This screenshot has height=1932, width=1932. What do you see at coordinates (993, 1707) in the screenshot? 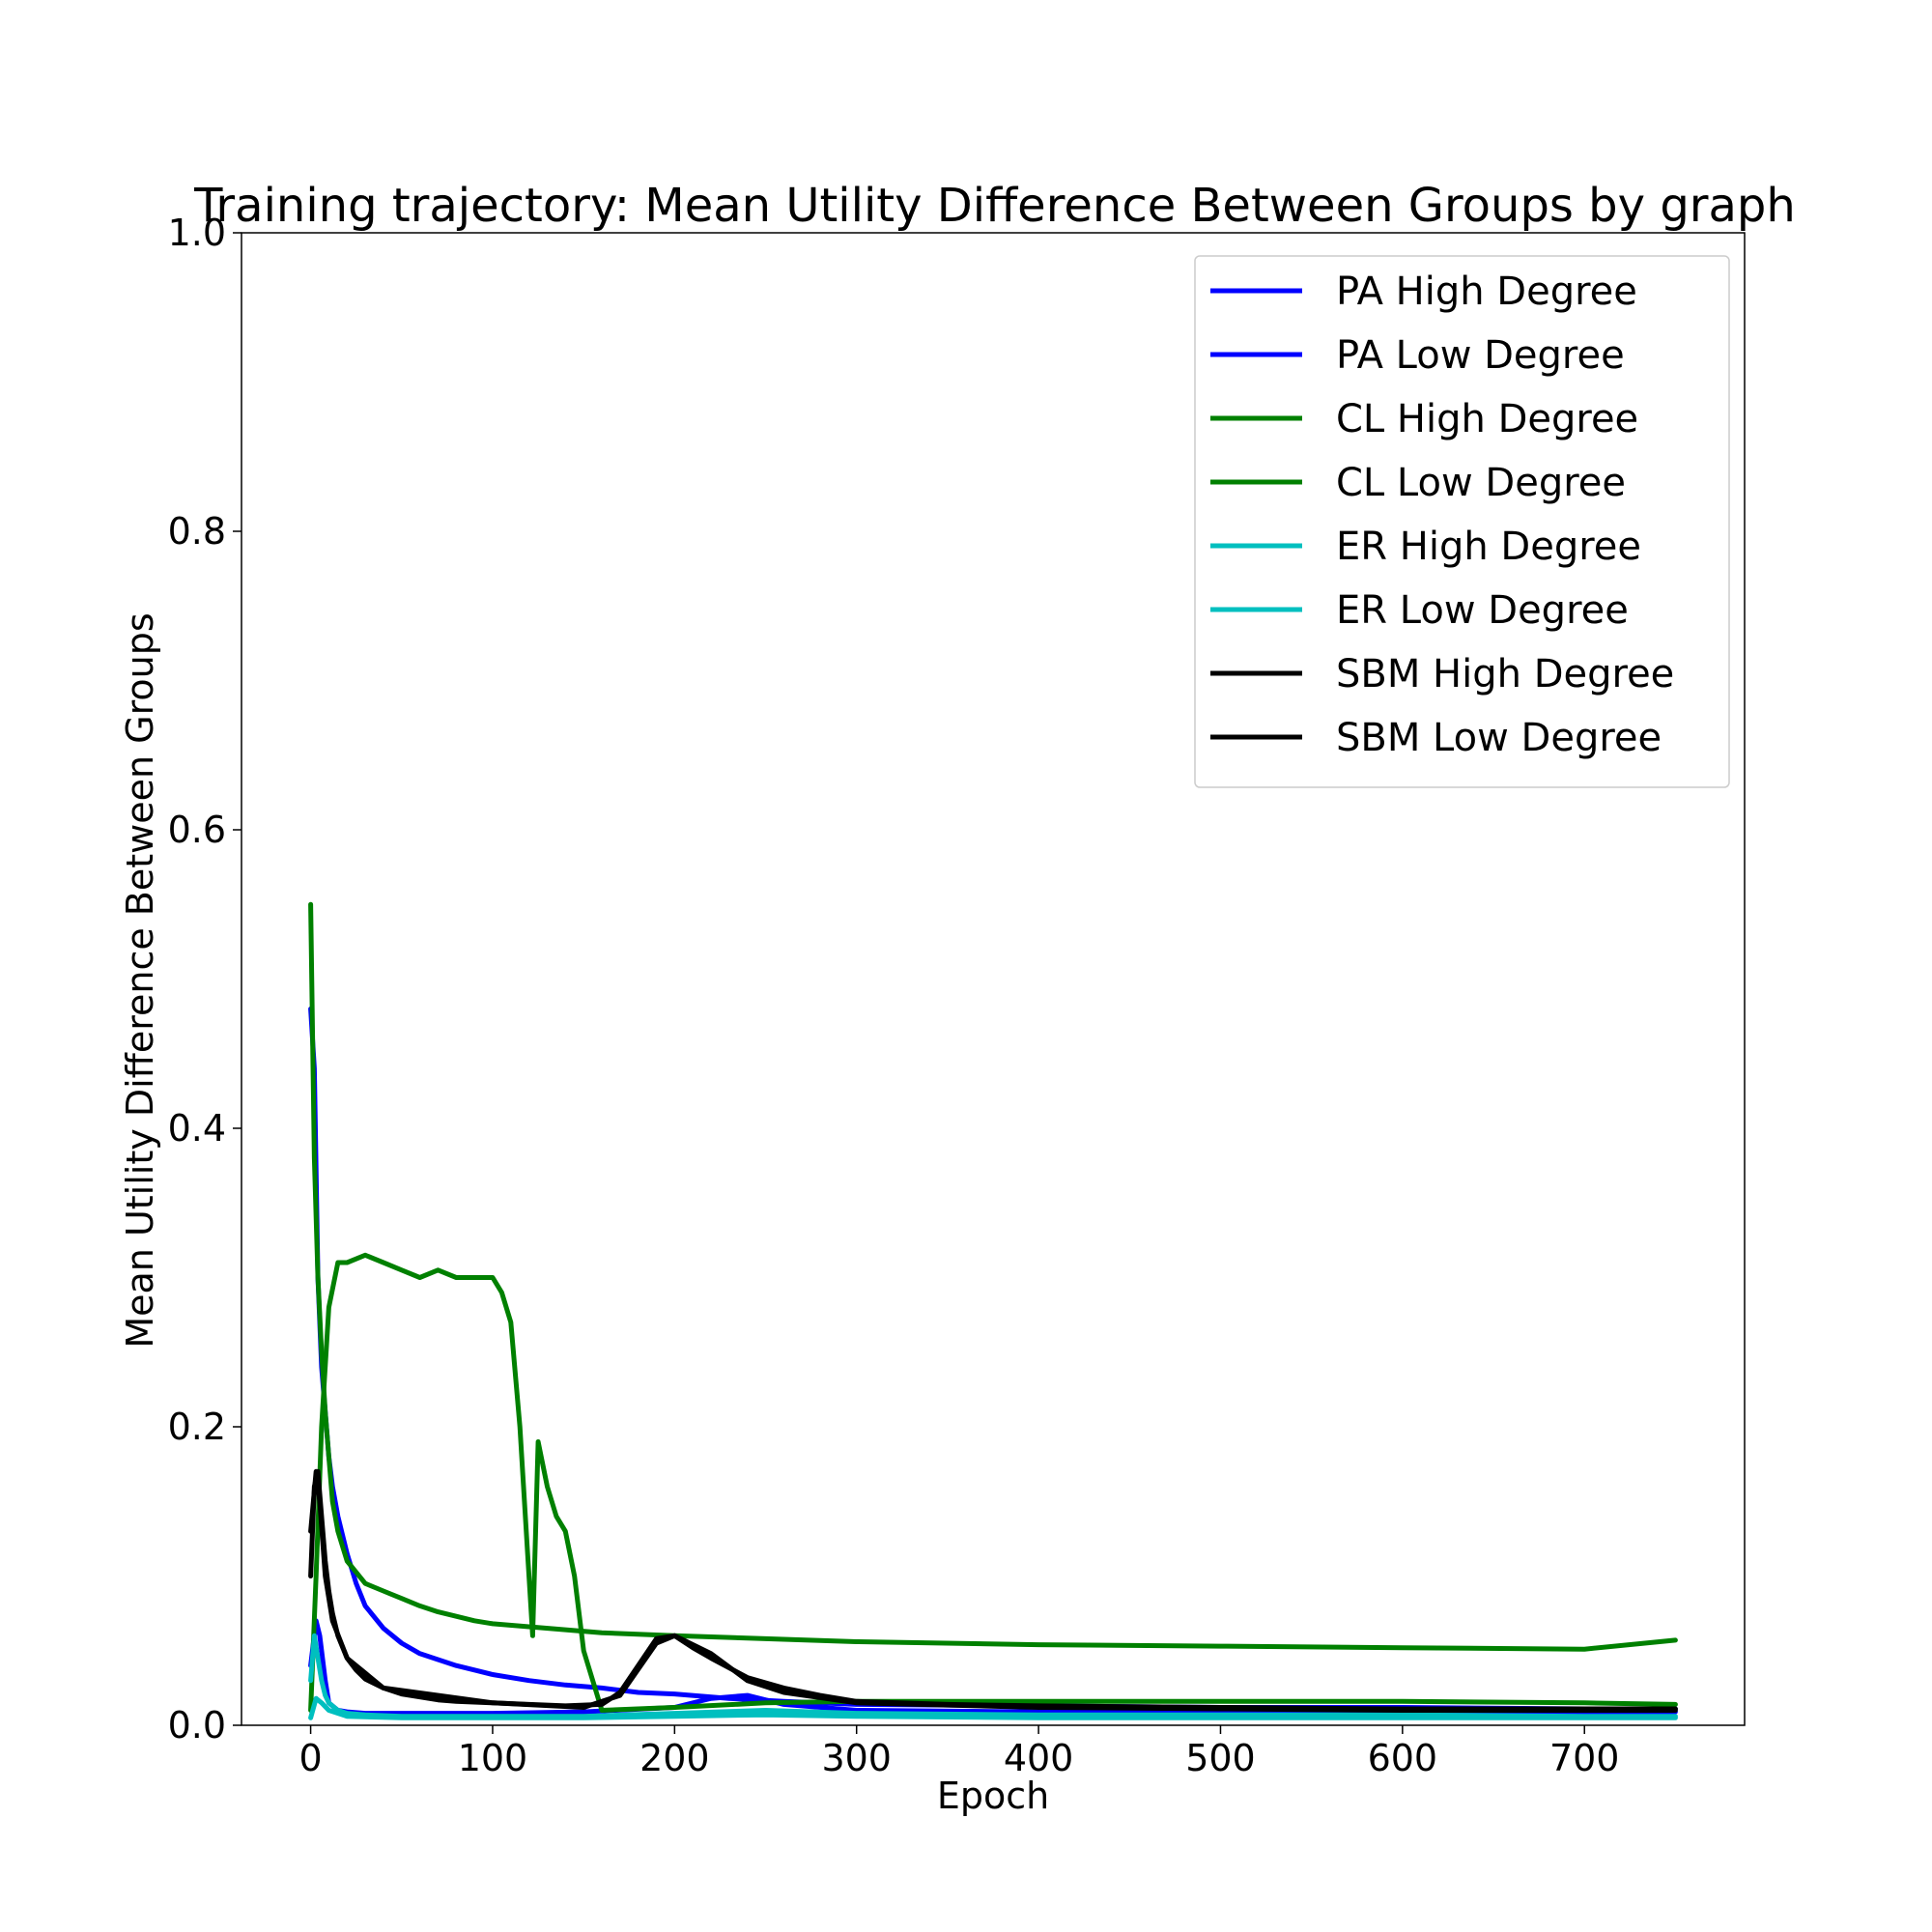
I see `series-line-er-low-degree` at bounding box center [993, 1707].